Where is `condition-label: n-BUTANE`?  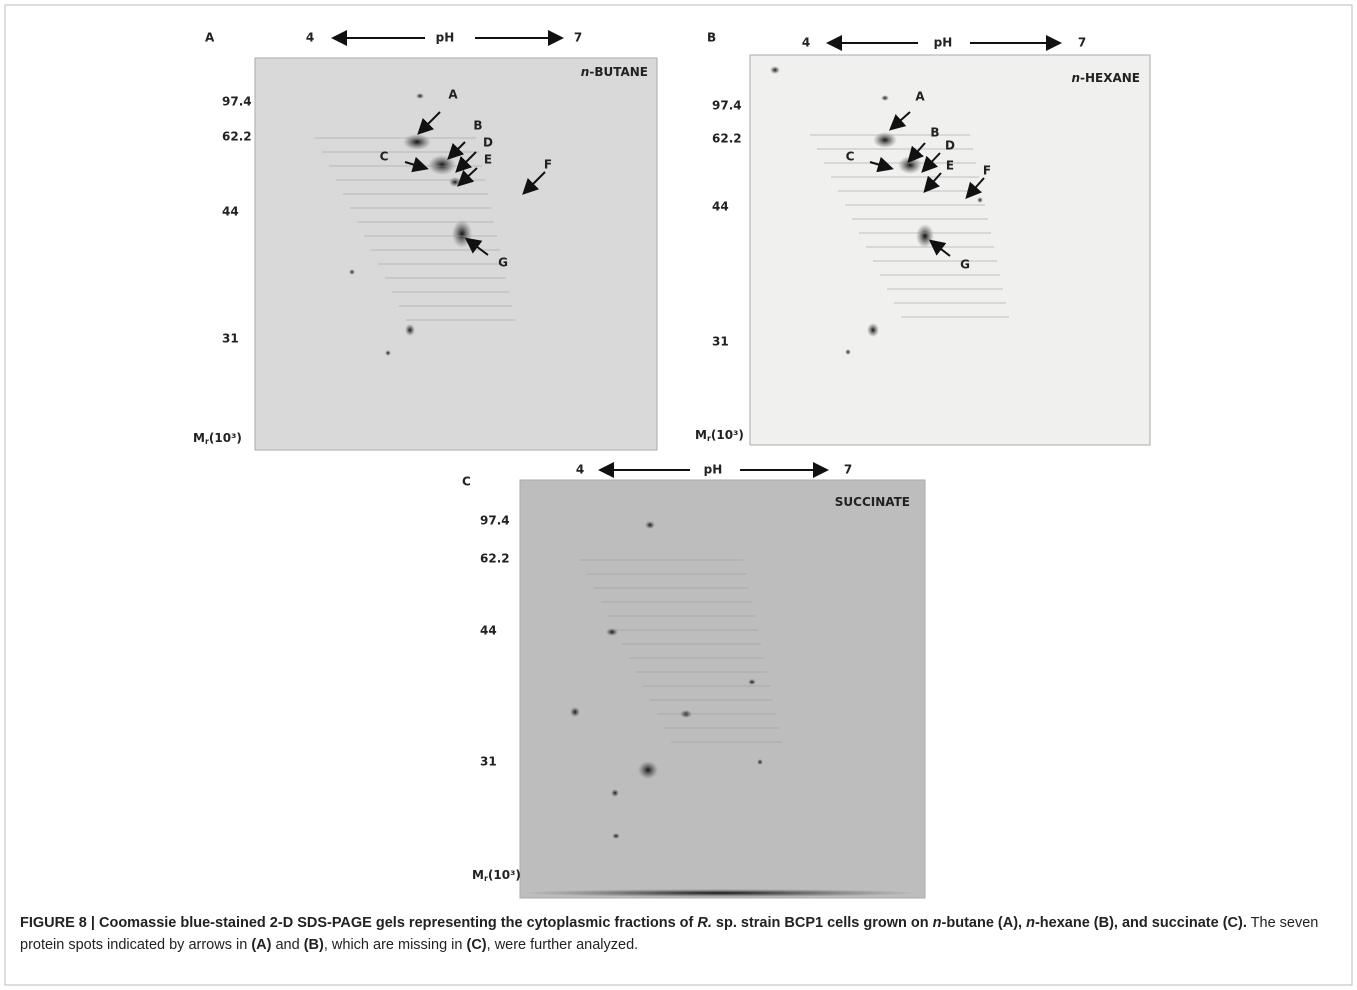 condition-label: n-BUTANE is located at coordinates (614, 72).